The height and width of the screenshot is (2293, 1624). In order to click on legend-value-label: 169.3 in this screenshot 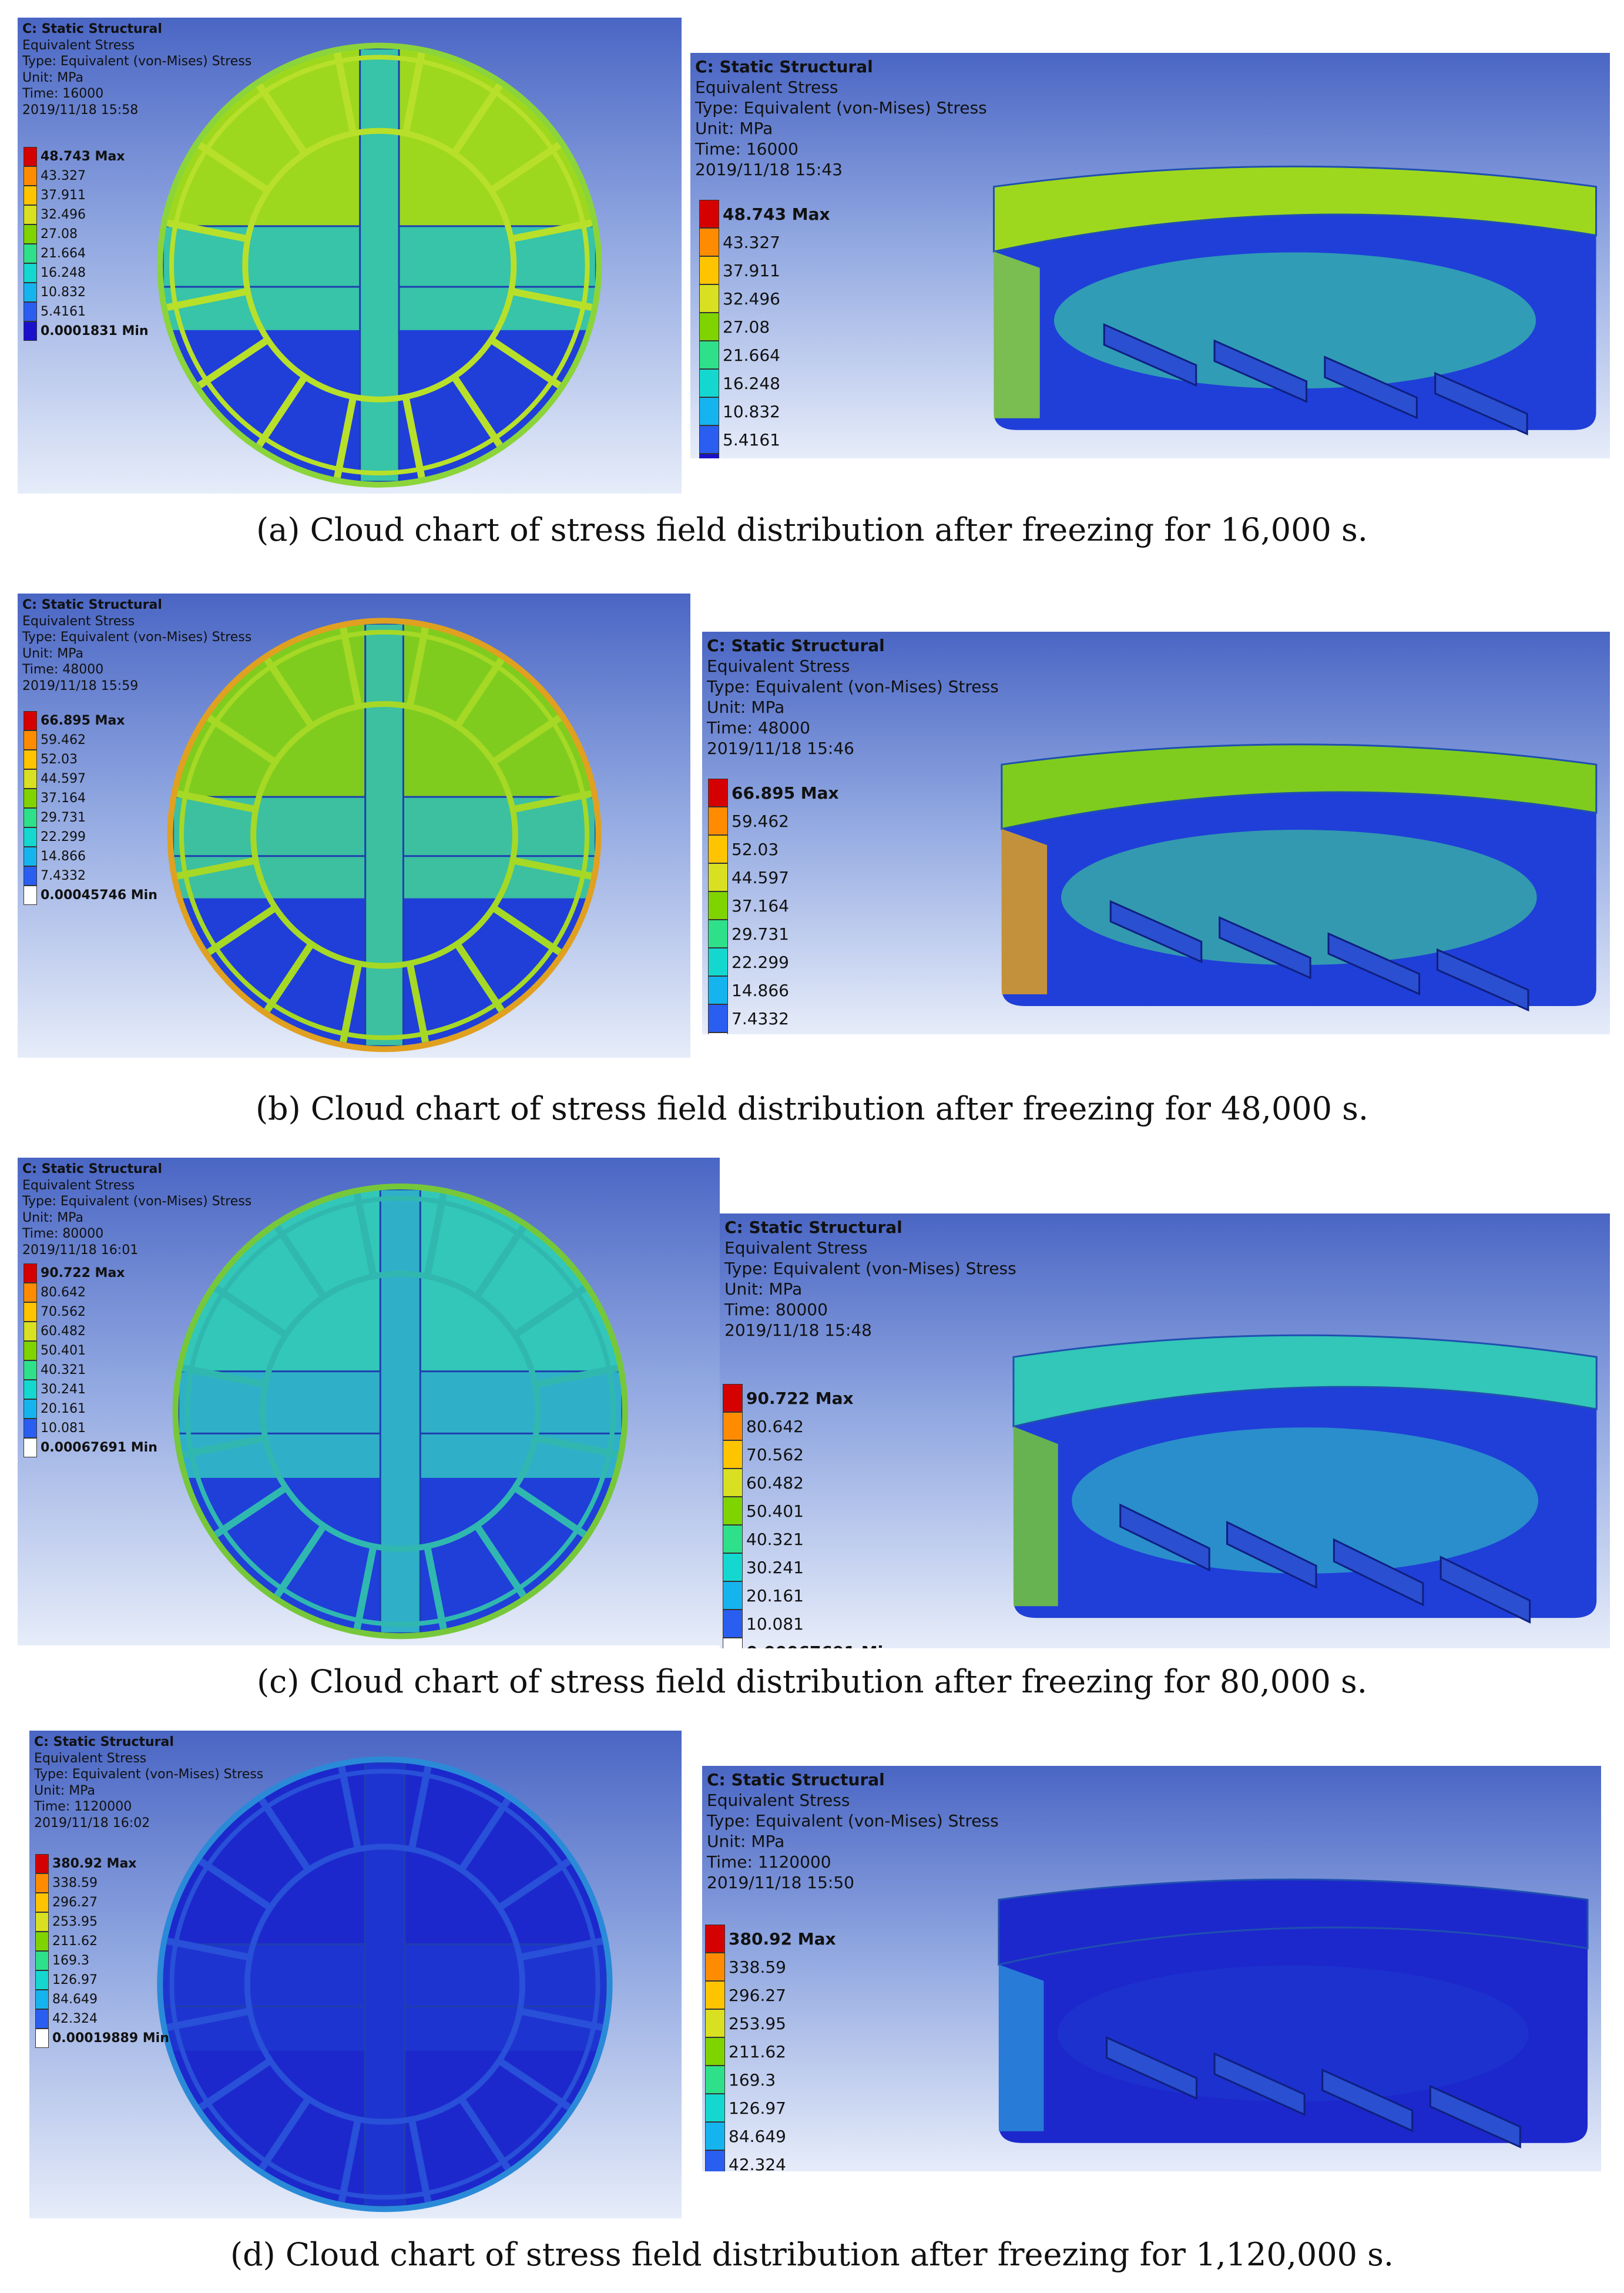, I will do `click(753, 2080)`.